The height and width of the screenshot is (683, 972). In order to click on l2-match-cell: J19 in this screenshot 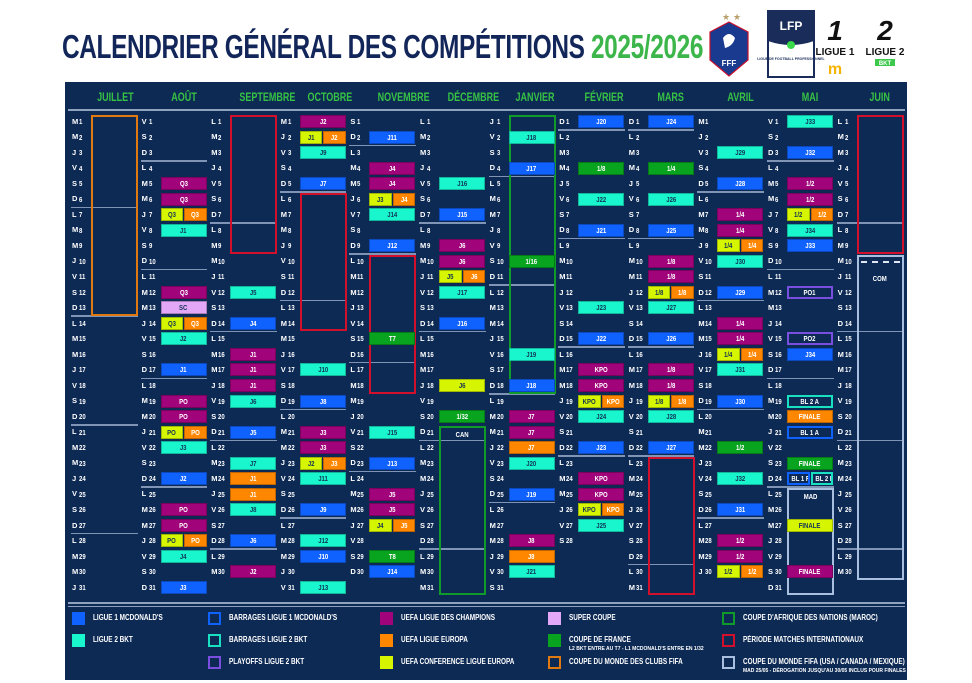, I will do `click(531, 354)`.